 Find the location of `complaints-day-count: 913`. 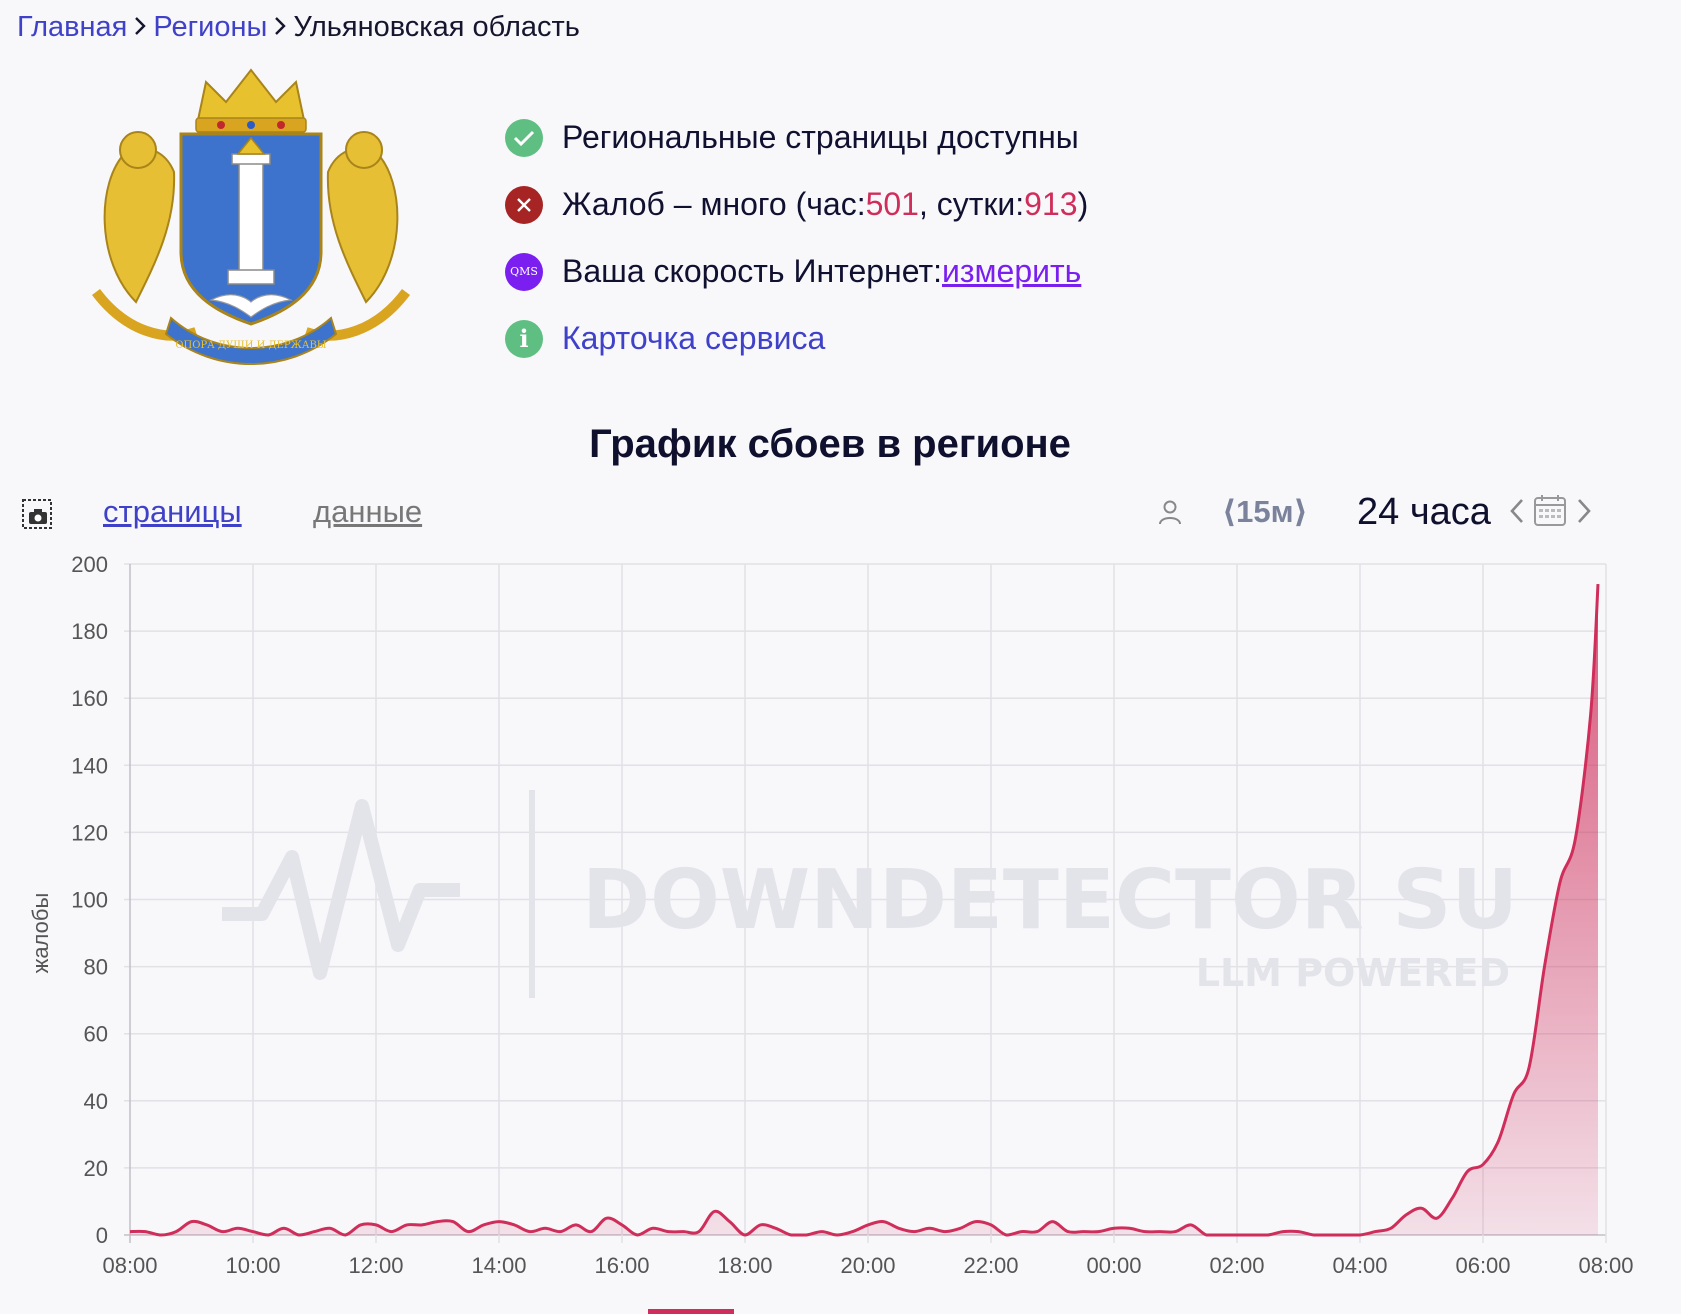

complaints-day-count: 913 is located at coordinates (1051, 204).